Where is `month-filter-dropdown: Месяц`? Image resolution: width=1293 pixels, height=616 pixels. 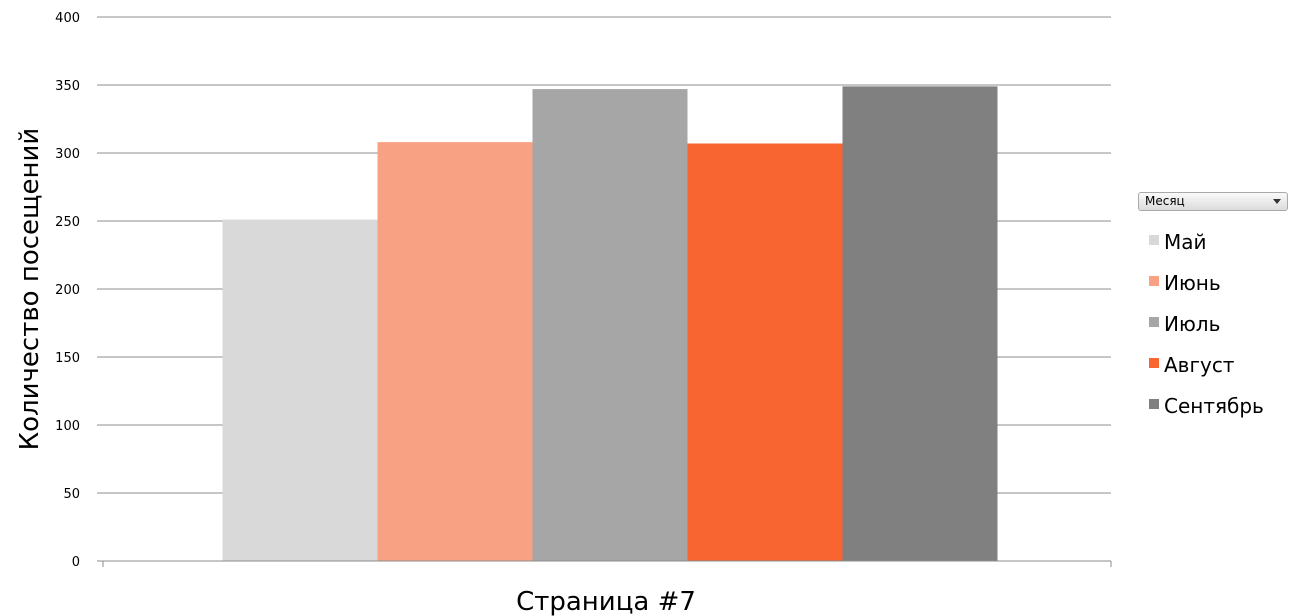
month-filter-dropdown: Месяц is located at coordinates (1213, 201).